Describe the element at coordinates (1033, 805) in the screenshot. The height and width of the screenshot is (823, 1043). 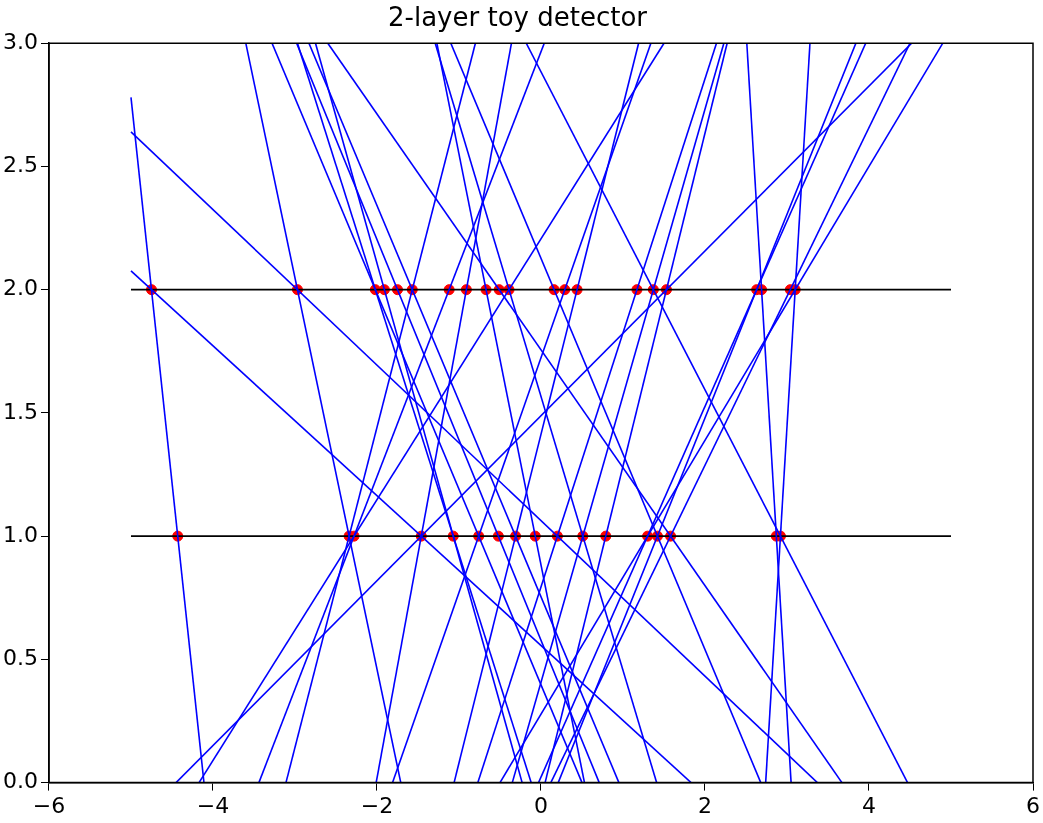
I see `x-tick-label: 6` at that location.